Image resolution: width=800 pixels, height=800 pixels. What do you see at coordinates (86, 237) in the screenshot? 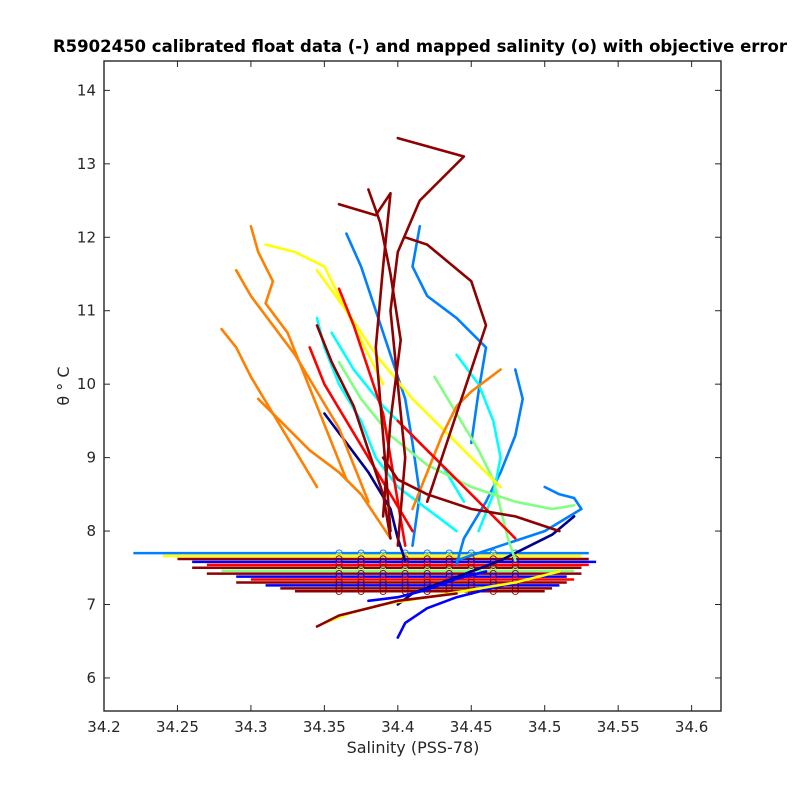
I see `y-tick-label: 12` at bounding box center [86, 237].